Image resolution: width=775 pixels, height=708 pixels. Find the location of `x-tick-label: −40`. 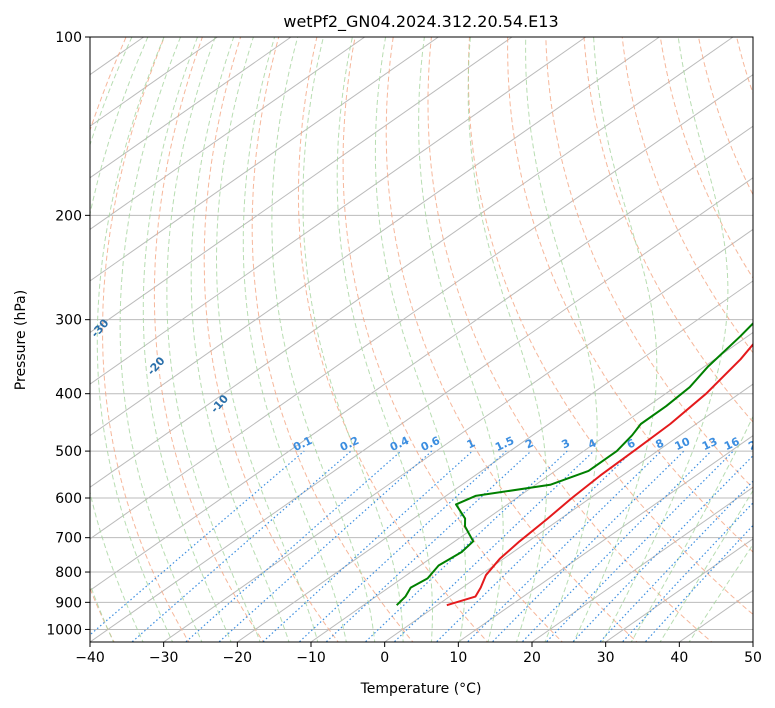

x-tick-label: −40 is located at coordinates (90, 658).